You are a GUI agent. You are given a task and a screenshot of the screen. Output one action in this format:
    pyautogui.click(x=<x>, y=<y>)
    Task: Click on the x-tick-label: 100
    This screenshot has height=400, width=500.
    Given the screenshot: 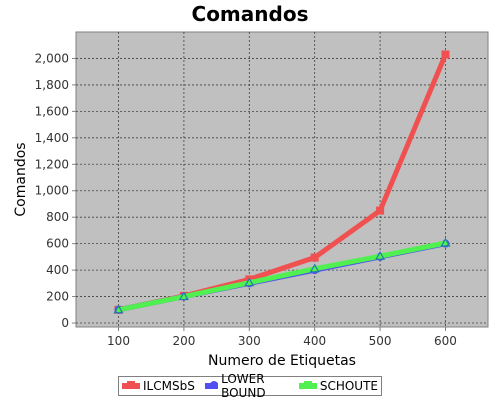 What is the action you would take?
    pyautogui.click(x=118, y=341)
    